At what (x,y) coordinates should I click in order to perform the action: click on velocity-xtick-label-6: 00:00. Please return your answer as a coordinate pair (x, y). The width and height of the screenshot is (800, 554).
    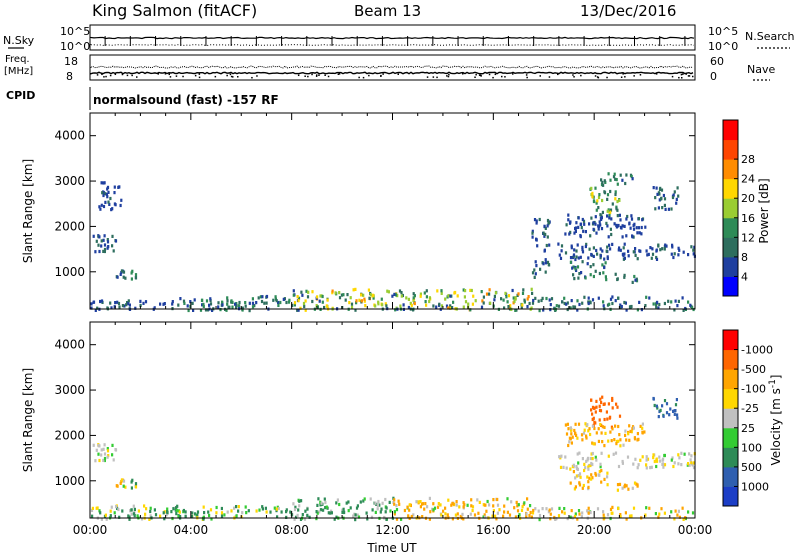
    Looking at the image, I should click on (695, 530).